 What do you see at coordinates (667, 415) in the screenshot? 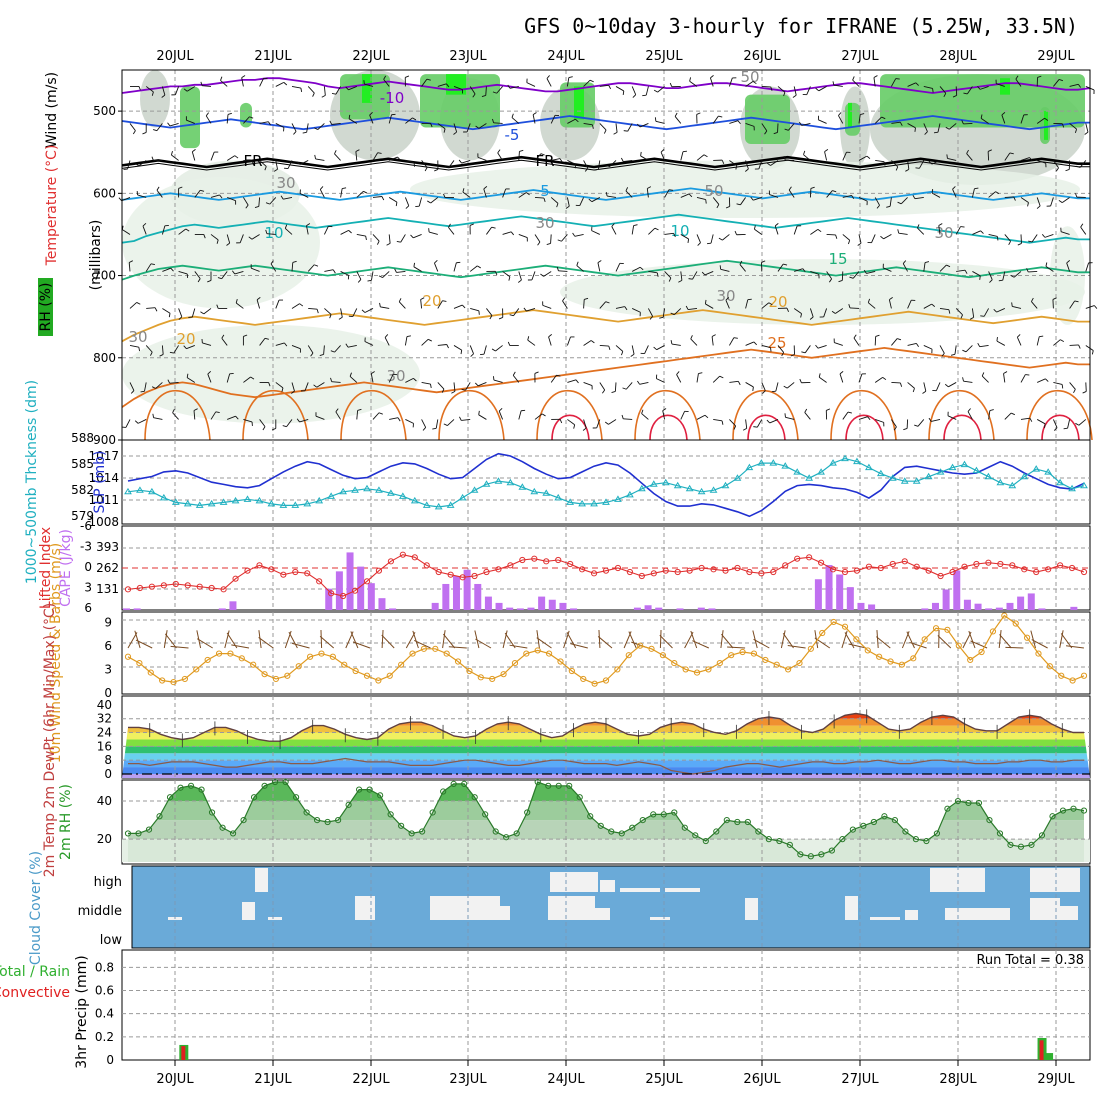
I see `isotherm-loop` at bounding box center [667, 415].